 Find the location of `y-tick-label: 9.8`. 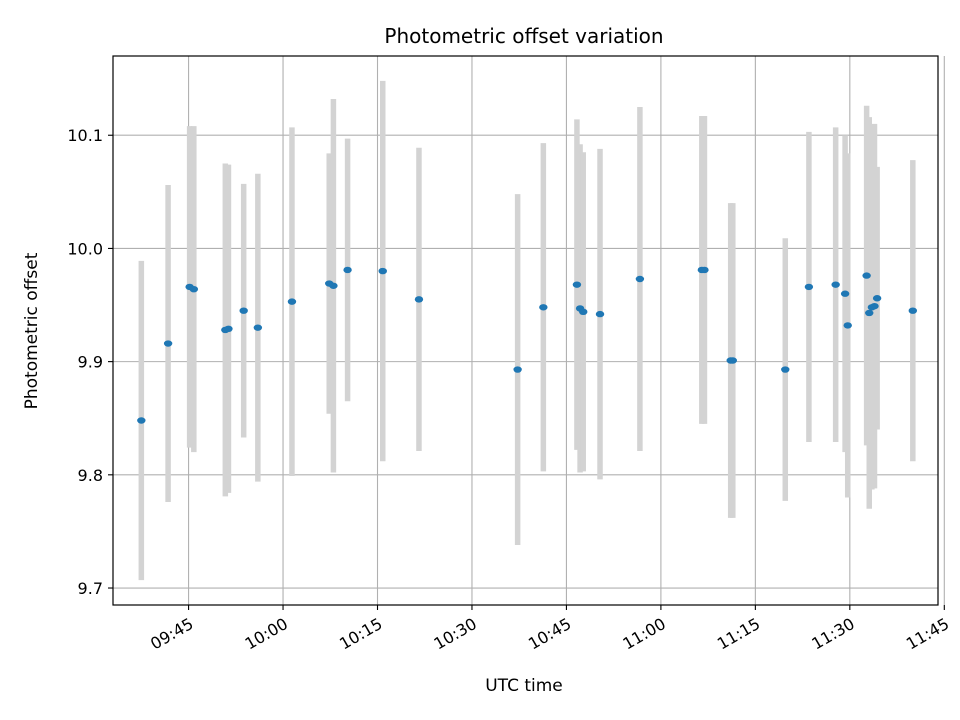

y-tick-label: 9.8 is located at coordinates (90, 475).